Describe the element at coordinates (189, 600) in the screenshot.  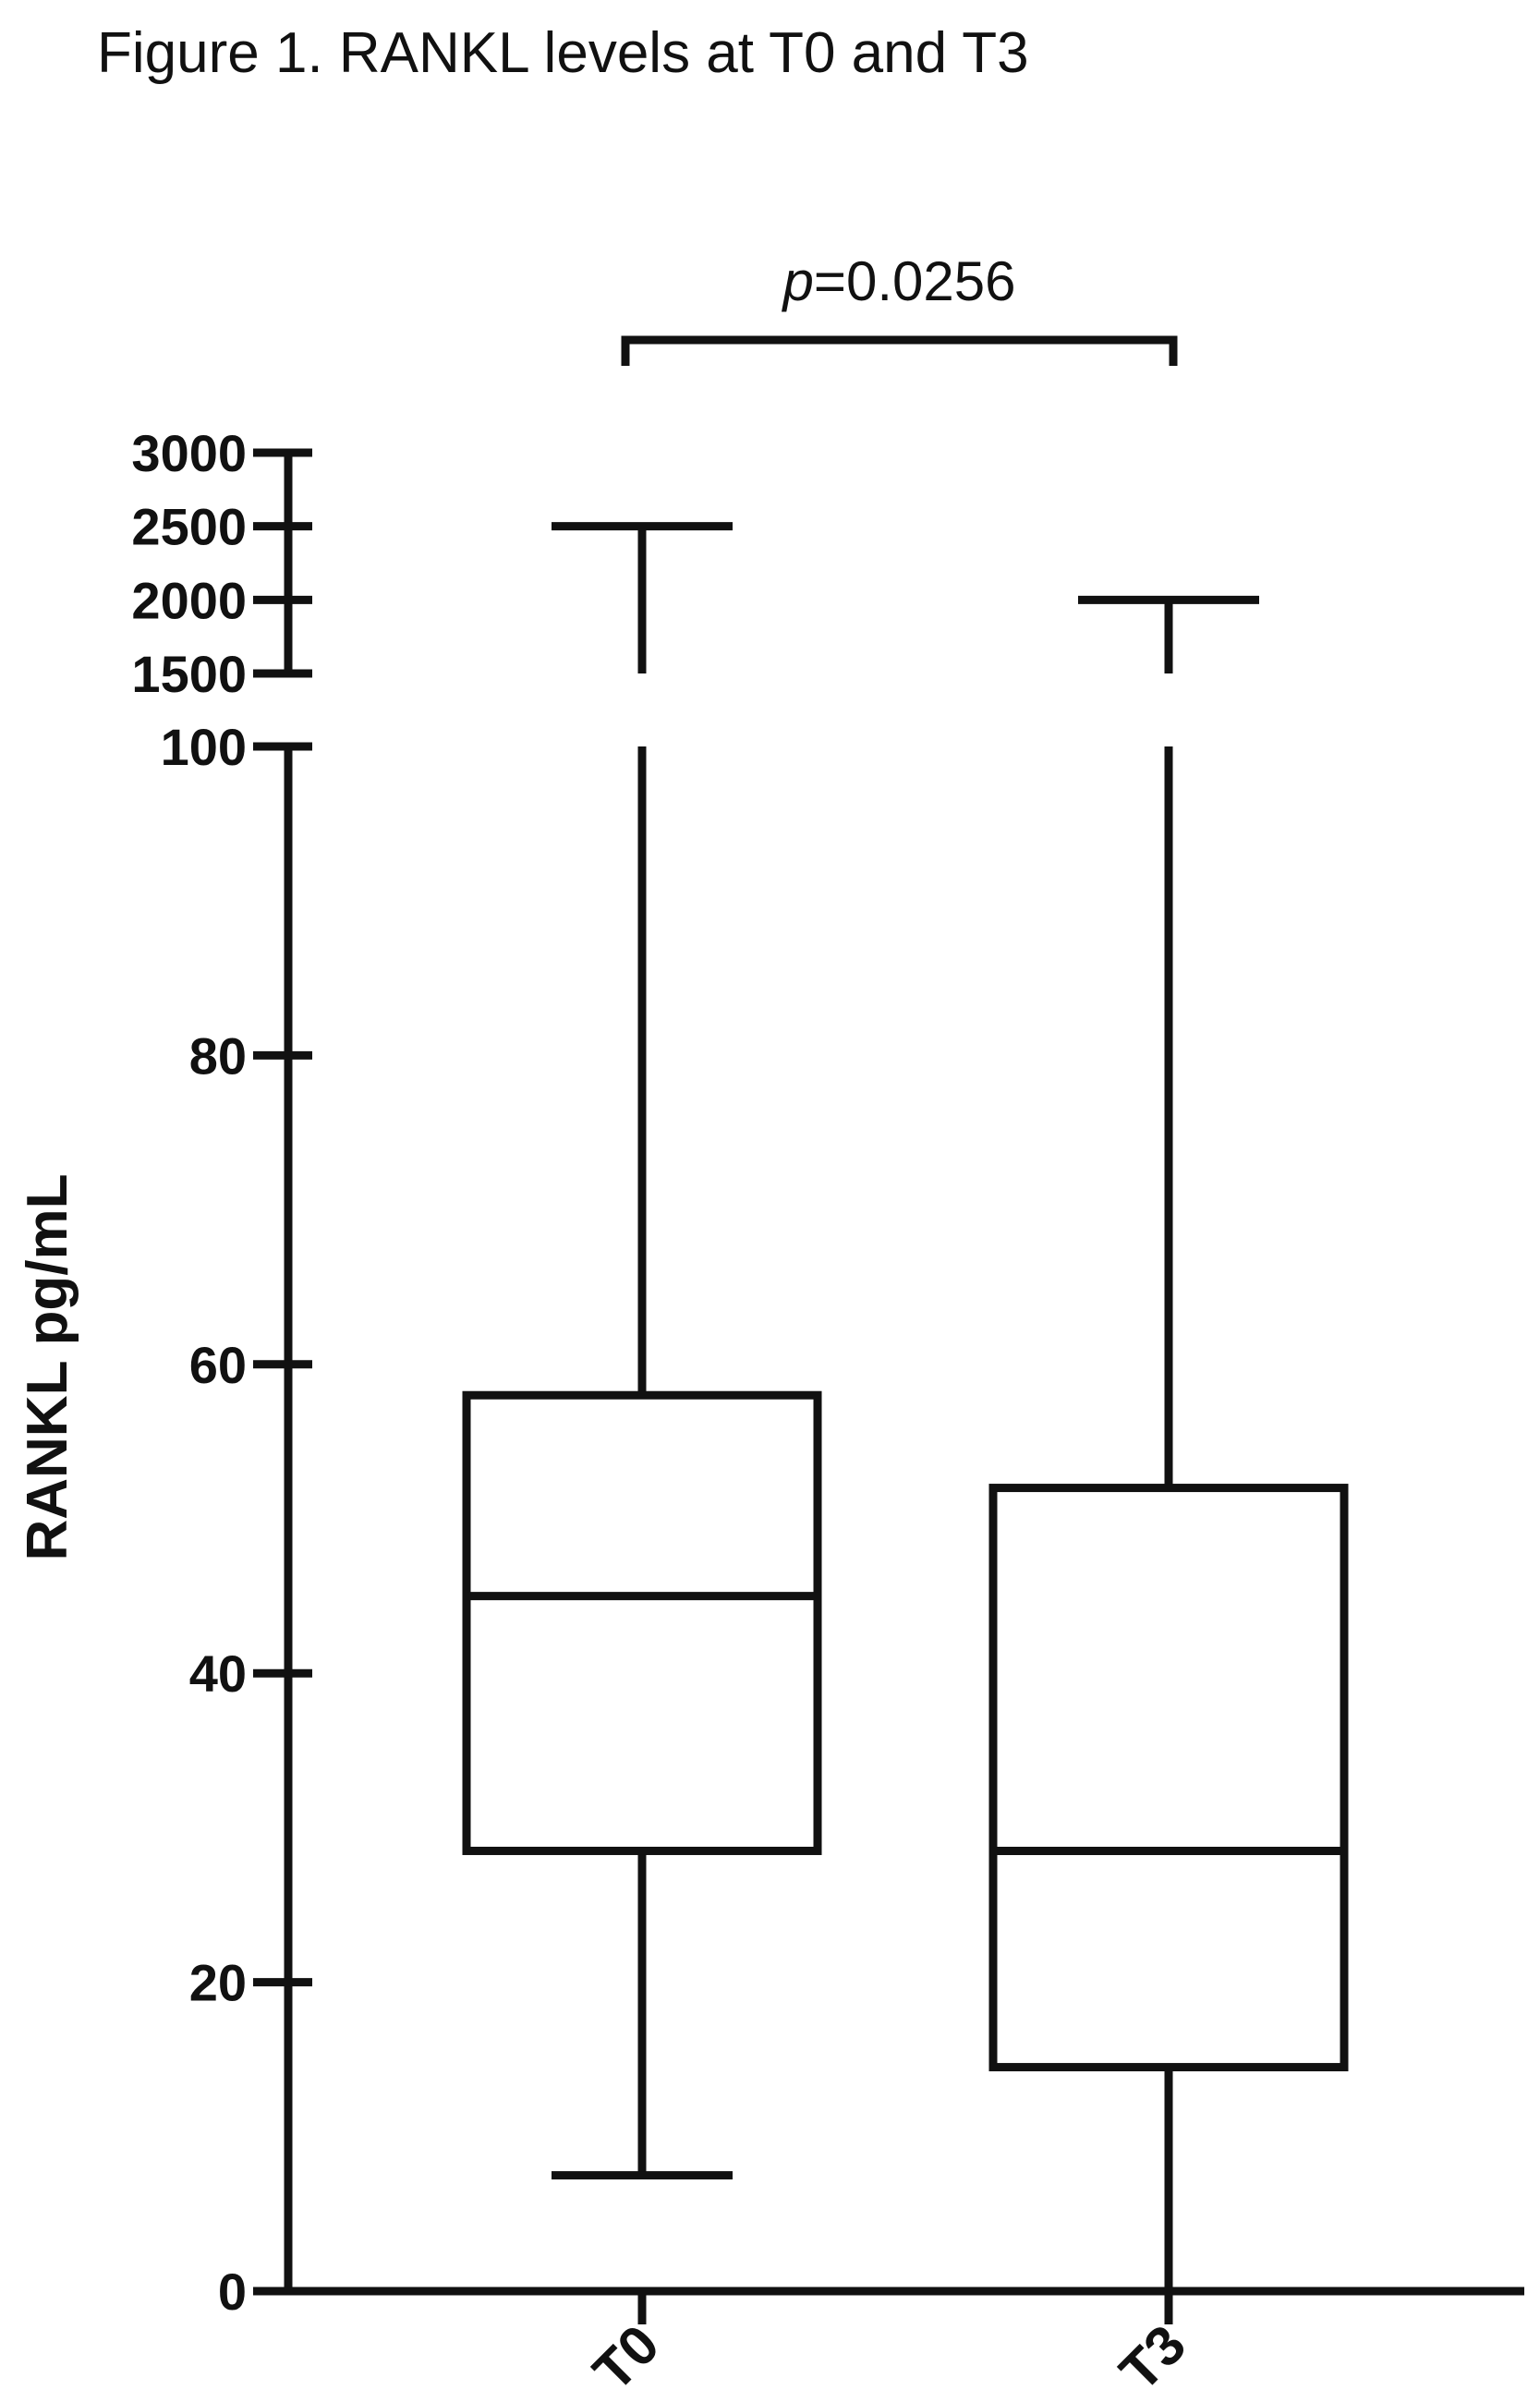
I see `y-tick-label: 2000` at that location.